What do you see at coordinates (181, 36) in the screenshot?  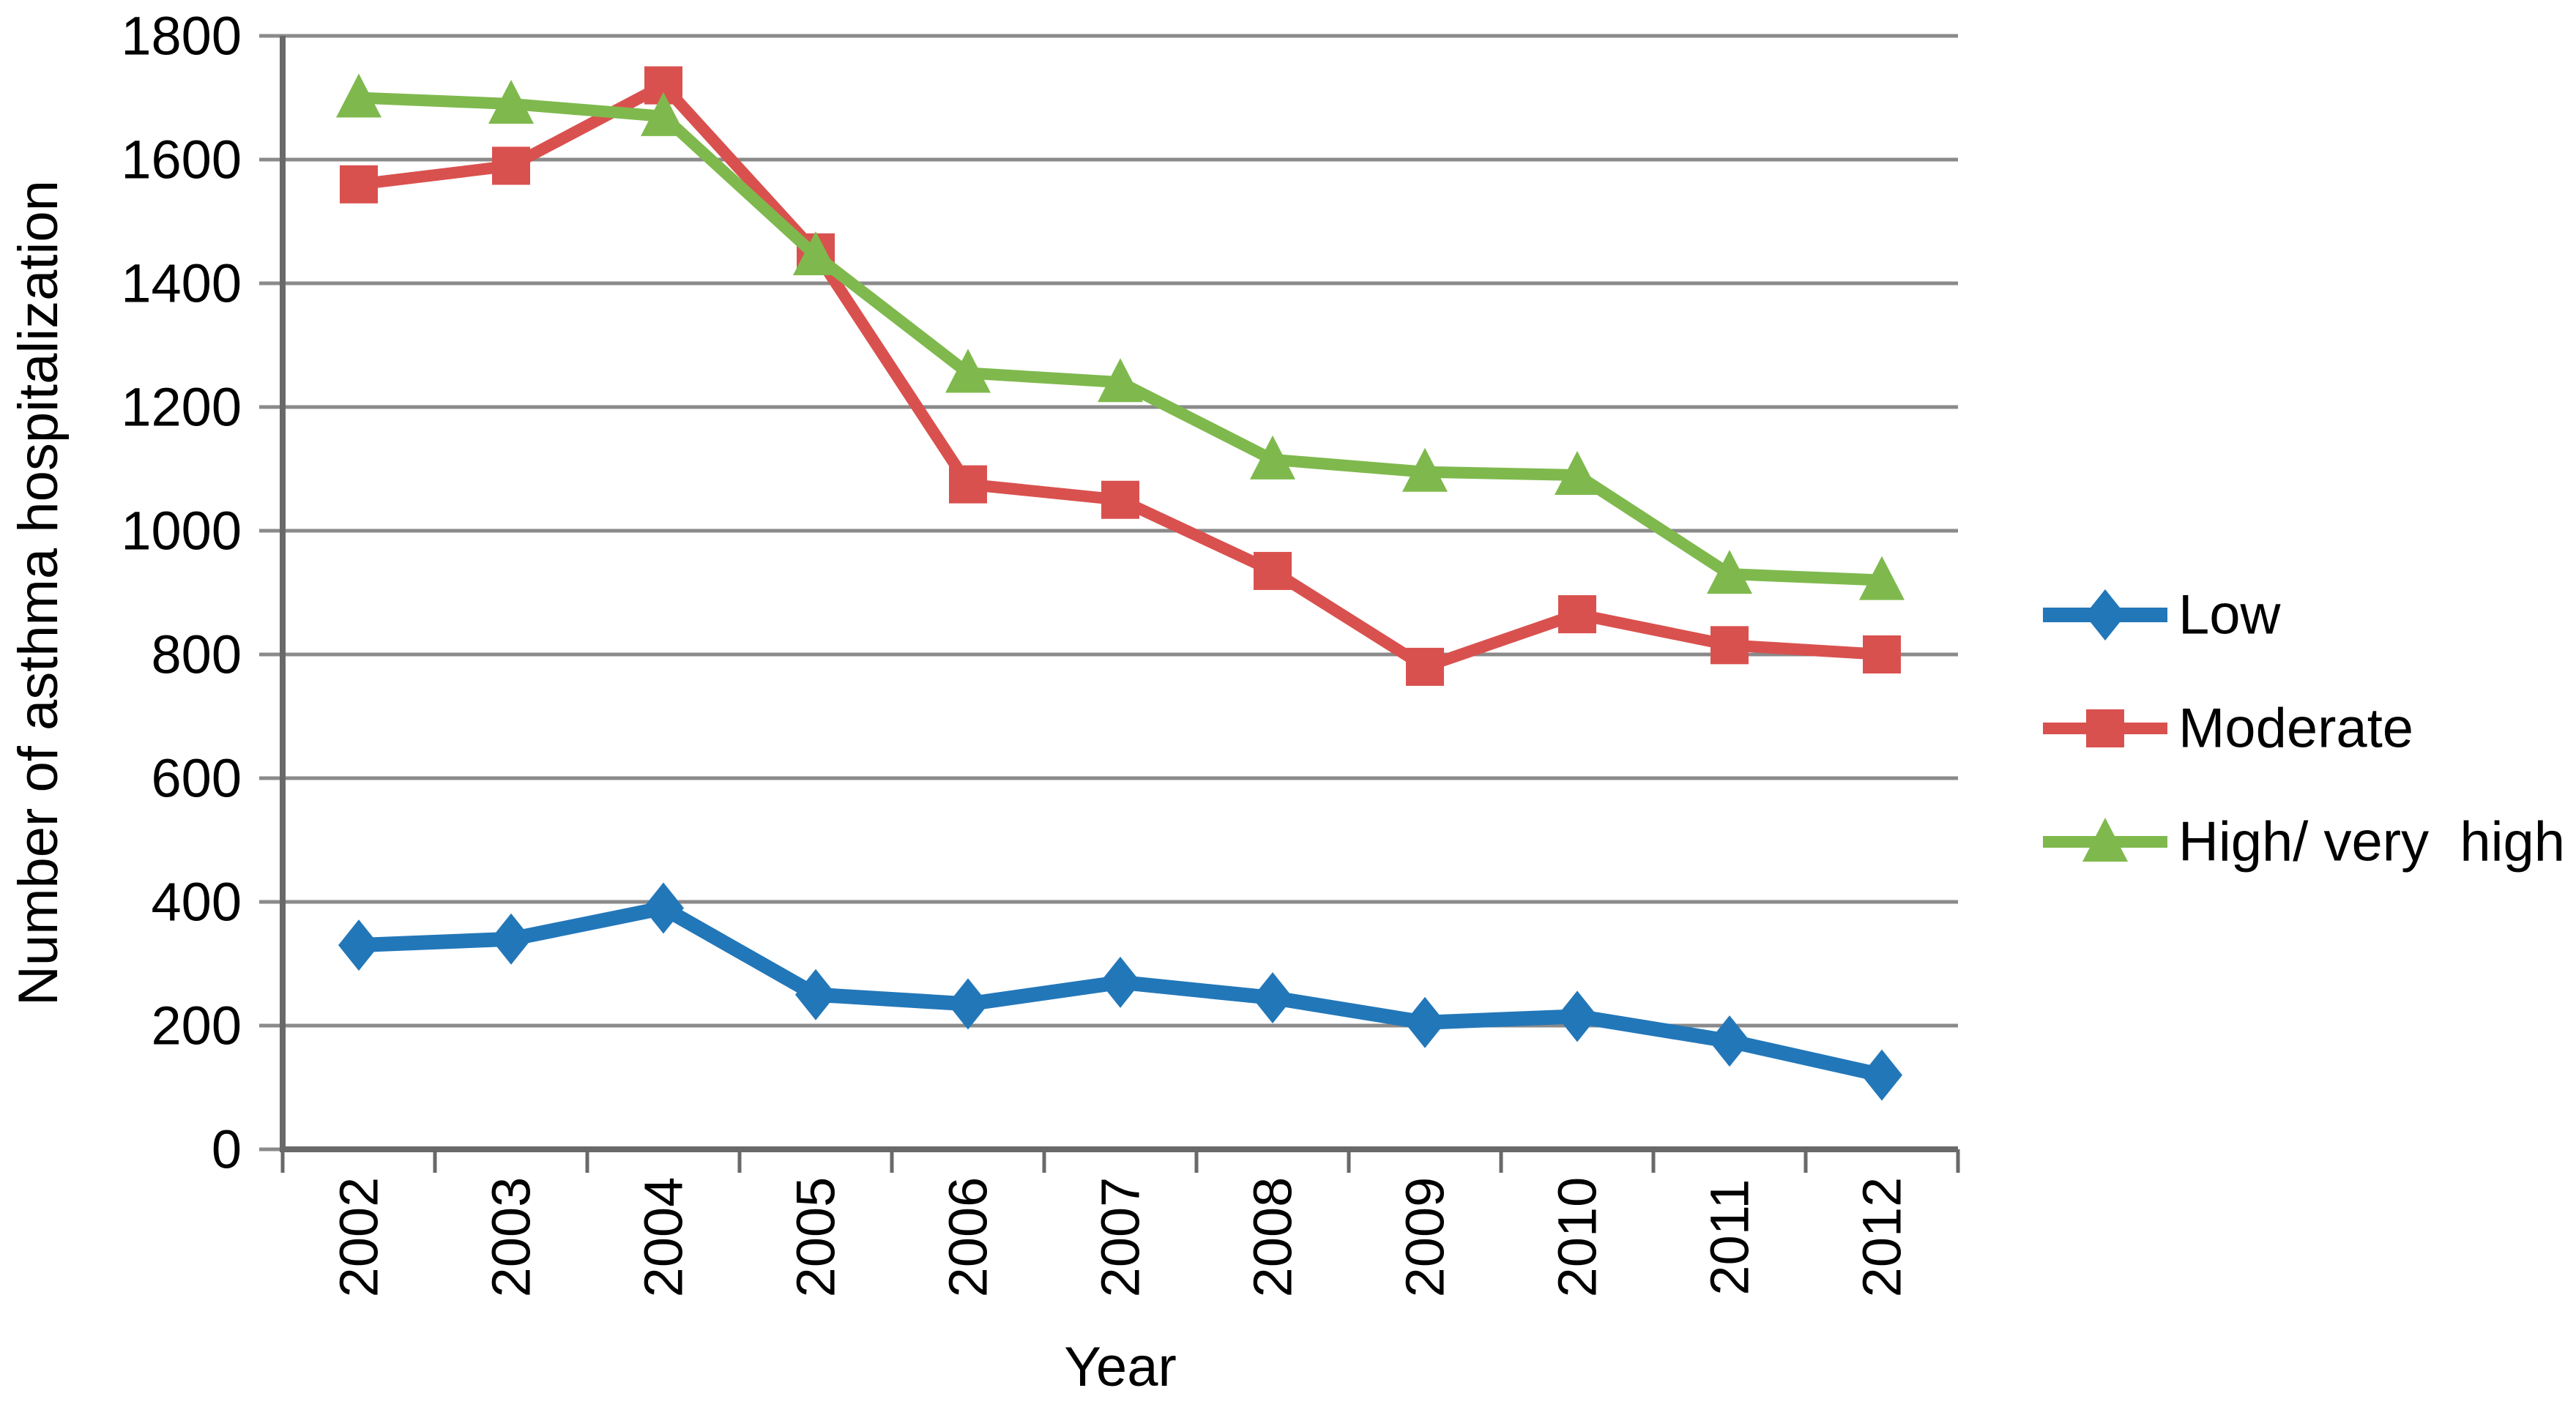 I see `y-tick-label: 1800` at bounding box center [181, 36].